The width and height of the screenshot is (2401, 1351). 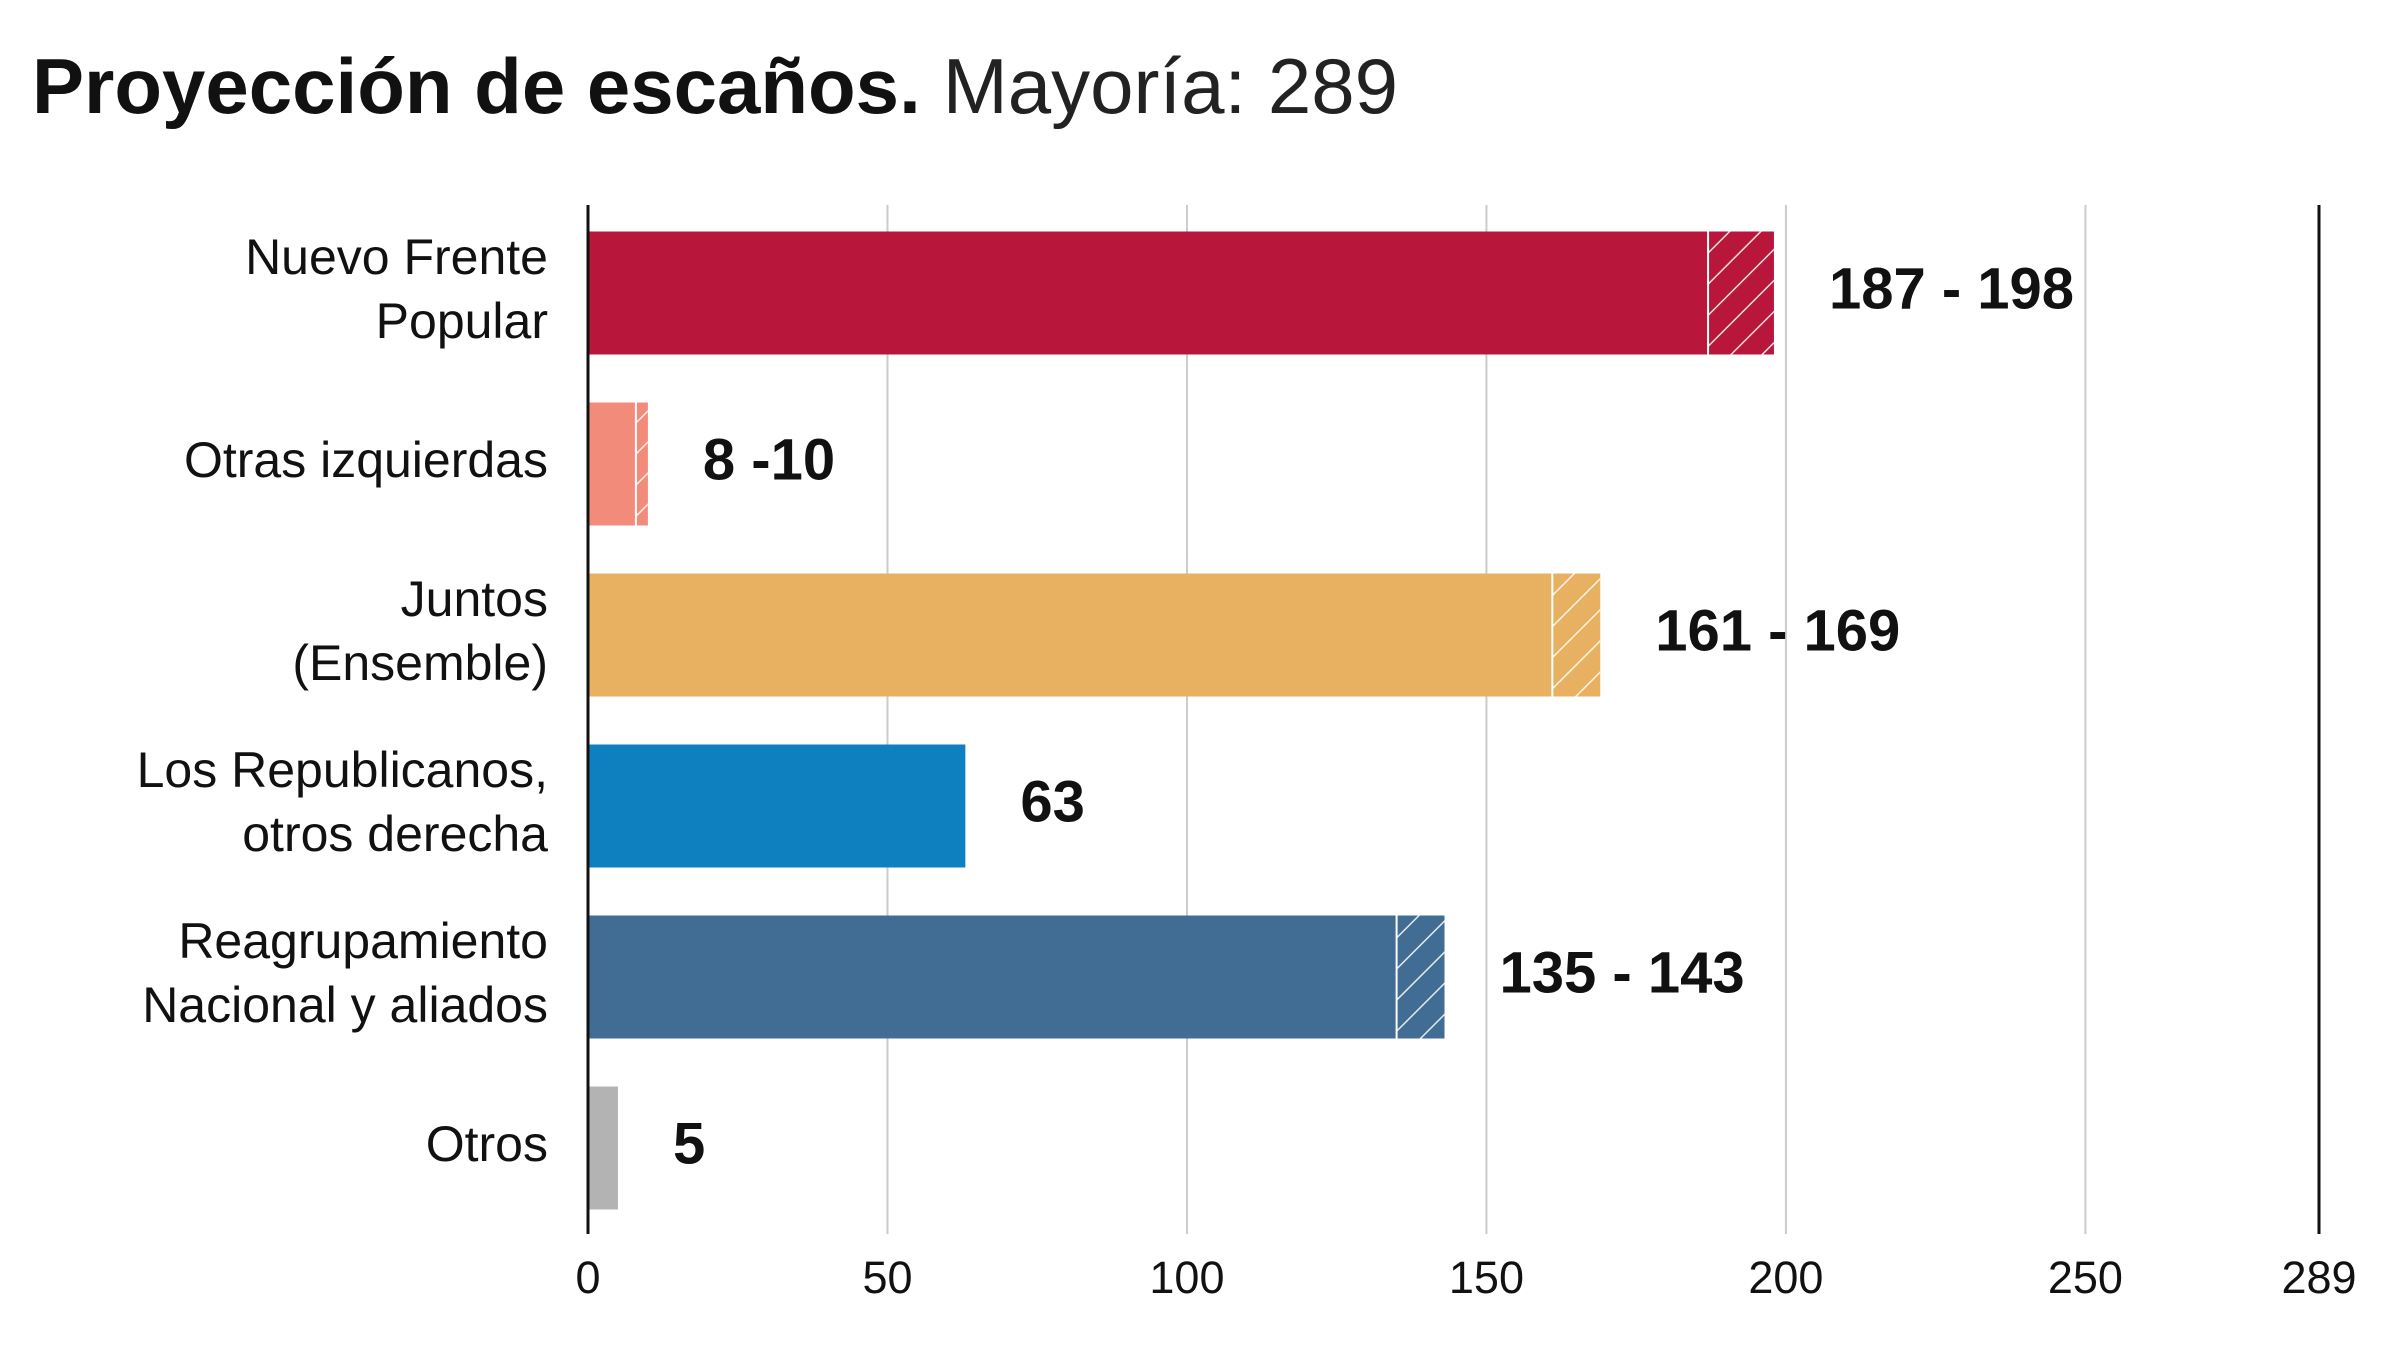 What do you see at coordinates (2085, 1277) in the screenshot?
I see `x-tick-label: 250` at bounding box center [2085, 1277].